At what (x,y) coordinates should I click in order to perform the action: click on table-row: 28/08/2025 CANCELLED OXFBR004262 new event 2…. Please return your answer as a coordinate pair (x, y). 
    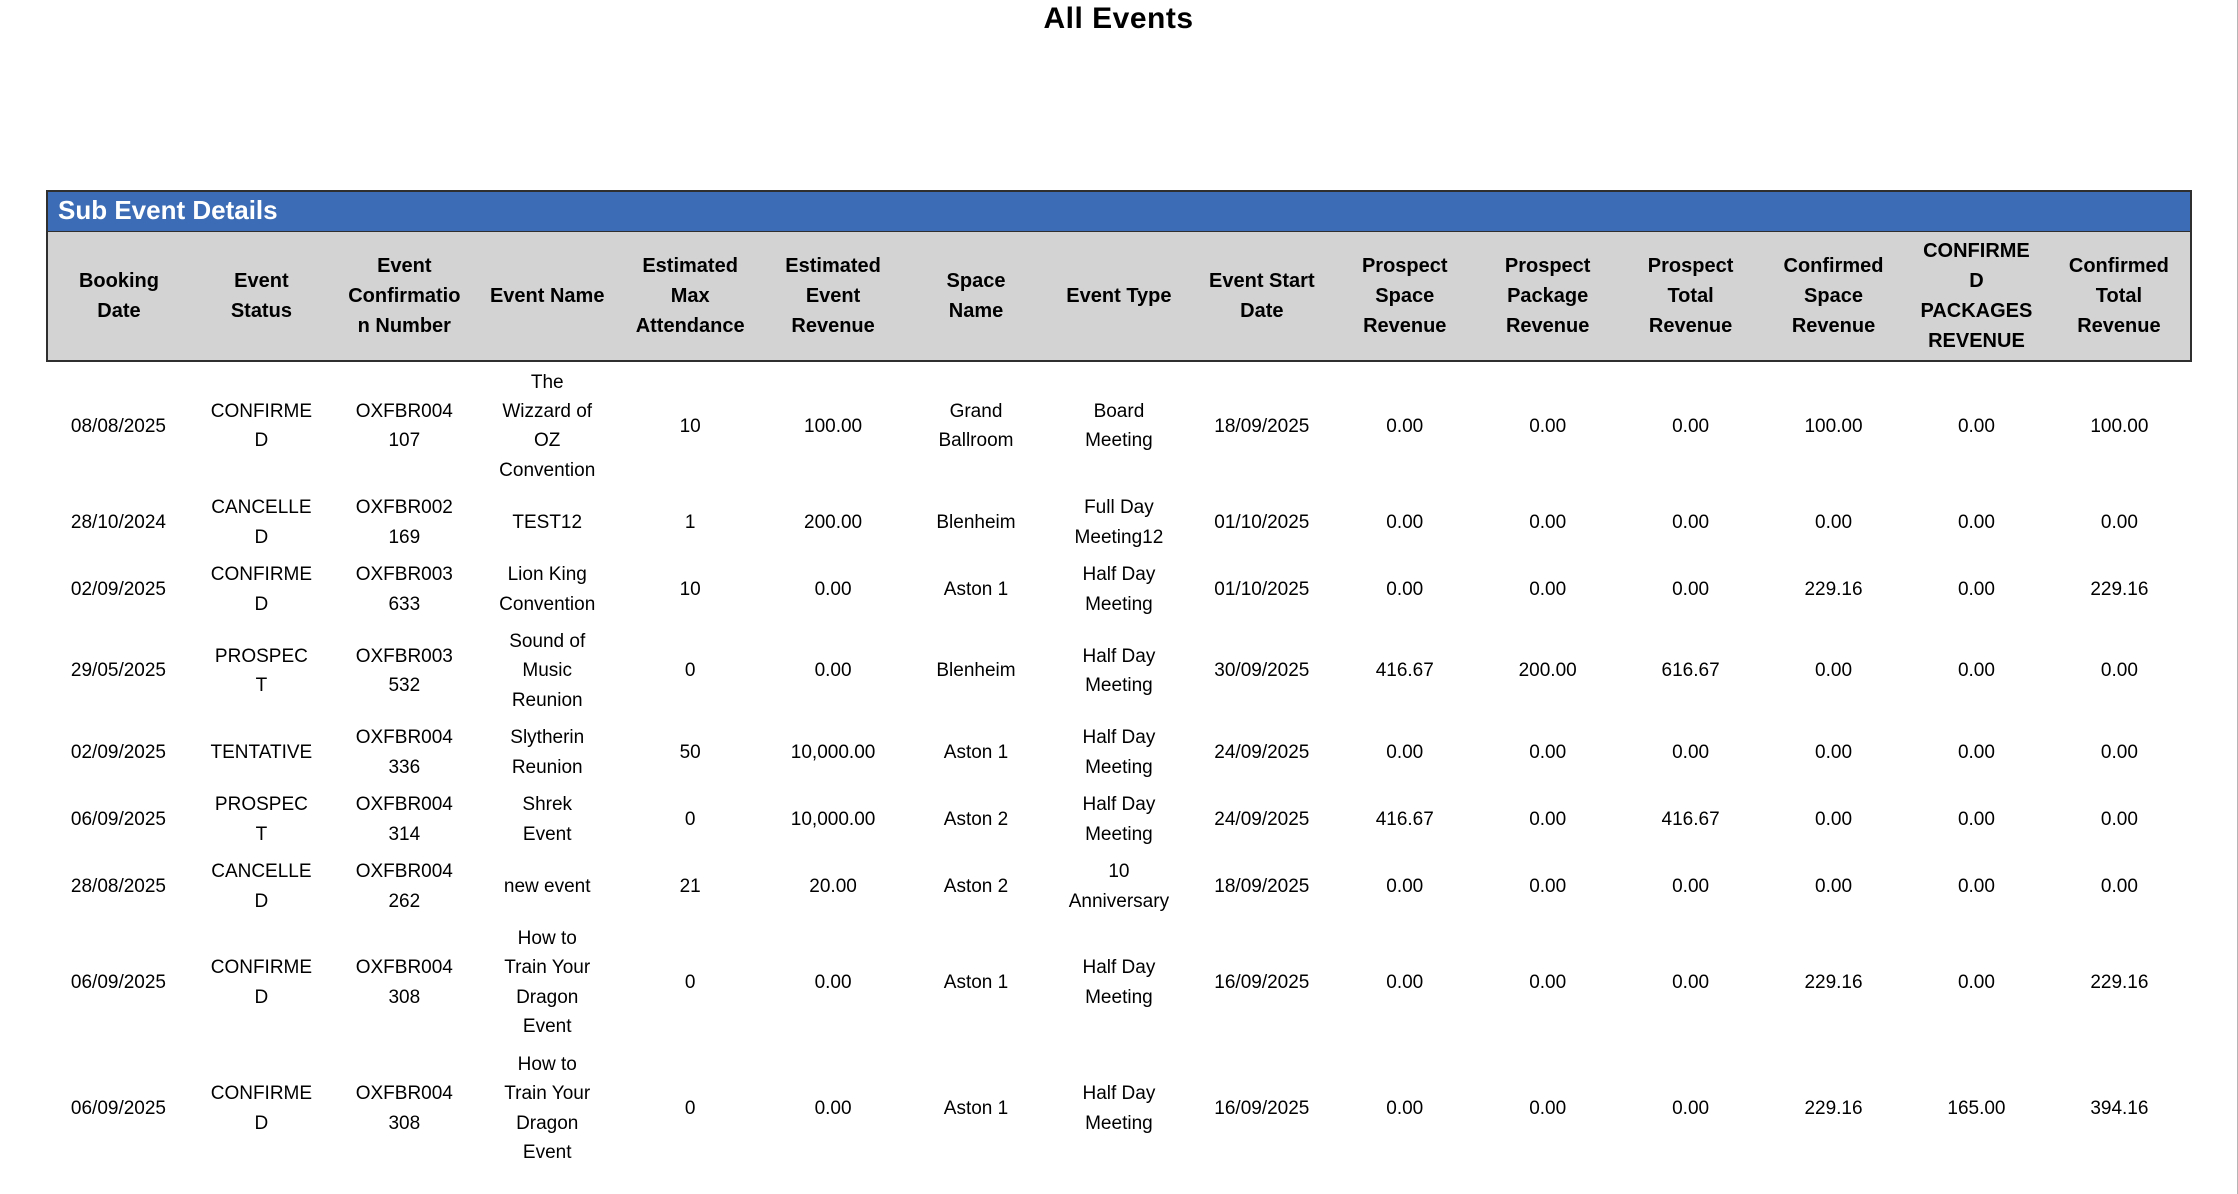
    Looking at the image, I should click on (1119, 886).